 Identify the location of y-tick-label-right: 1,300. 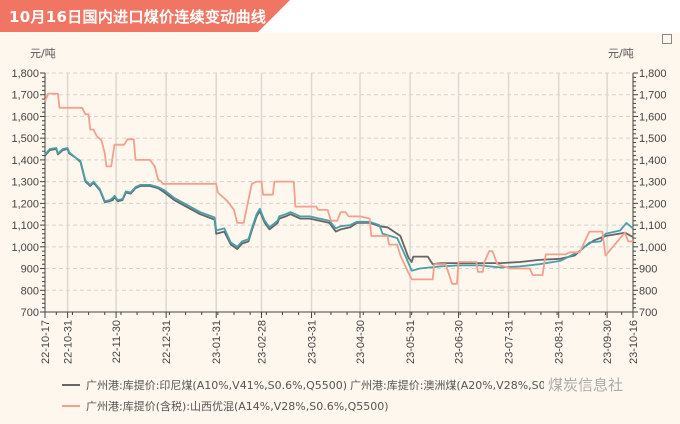
(653, 183).